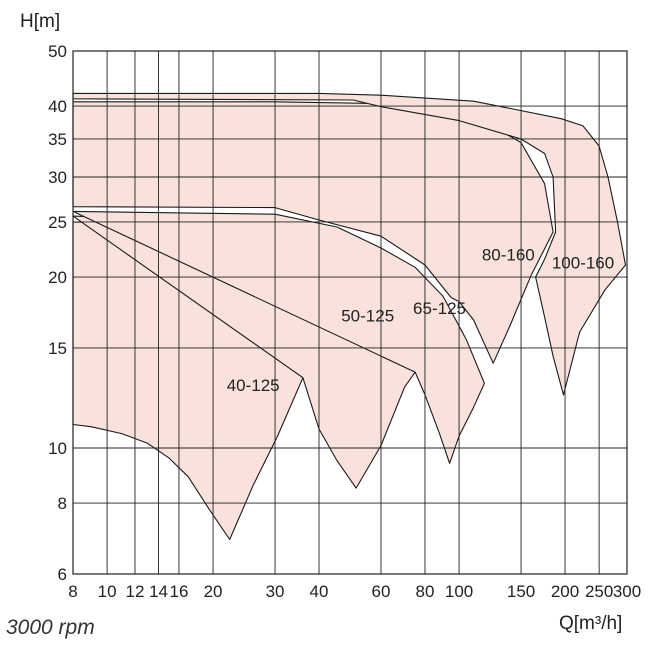  Describe the element at coordinates (439, 308) in the screenshot. I see `label-65-125: 65-125` at that location.